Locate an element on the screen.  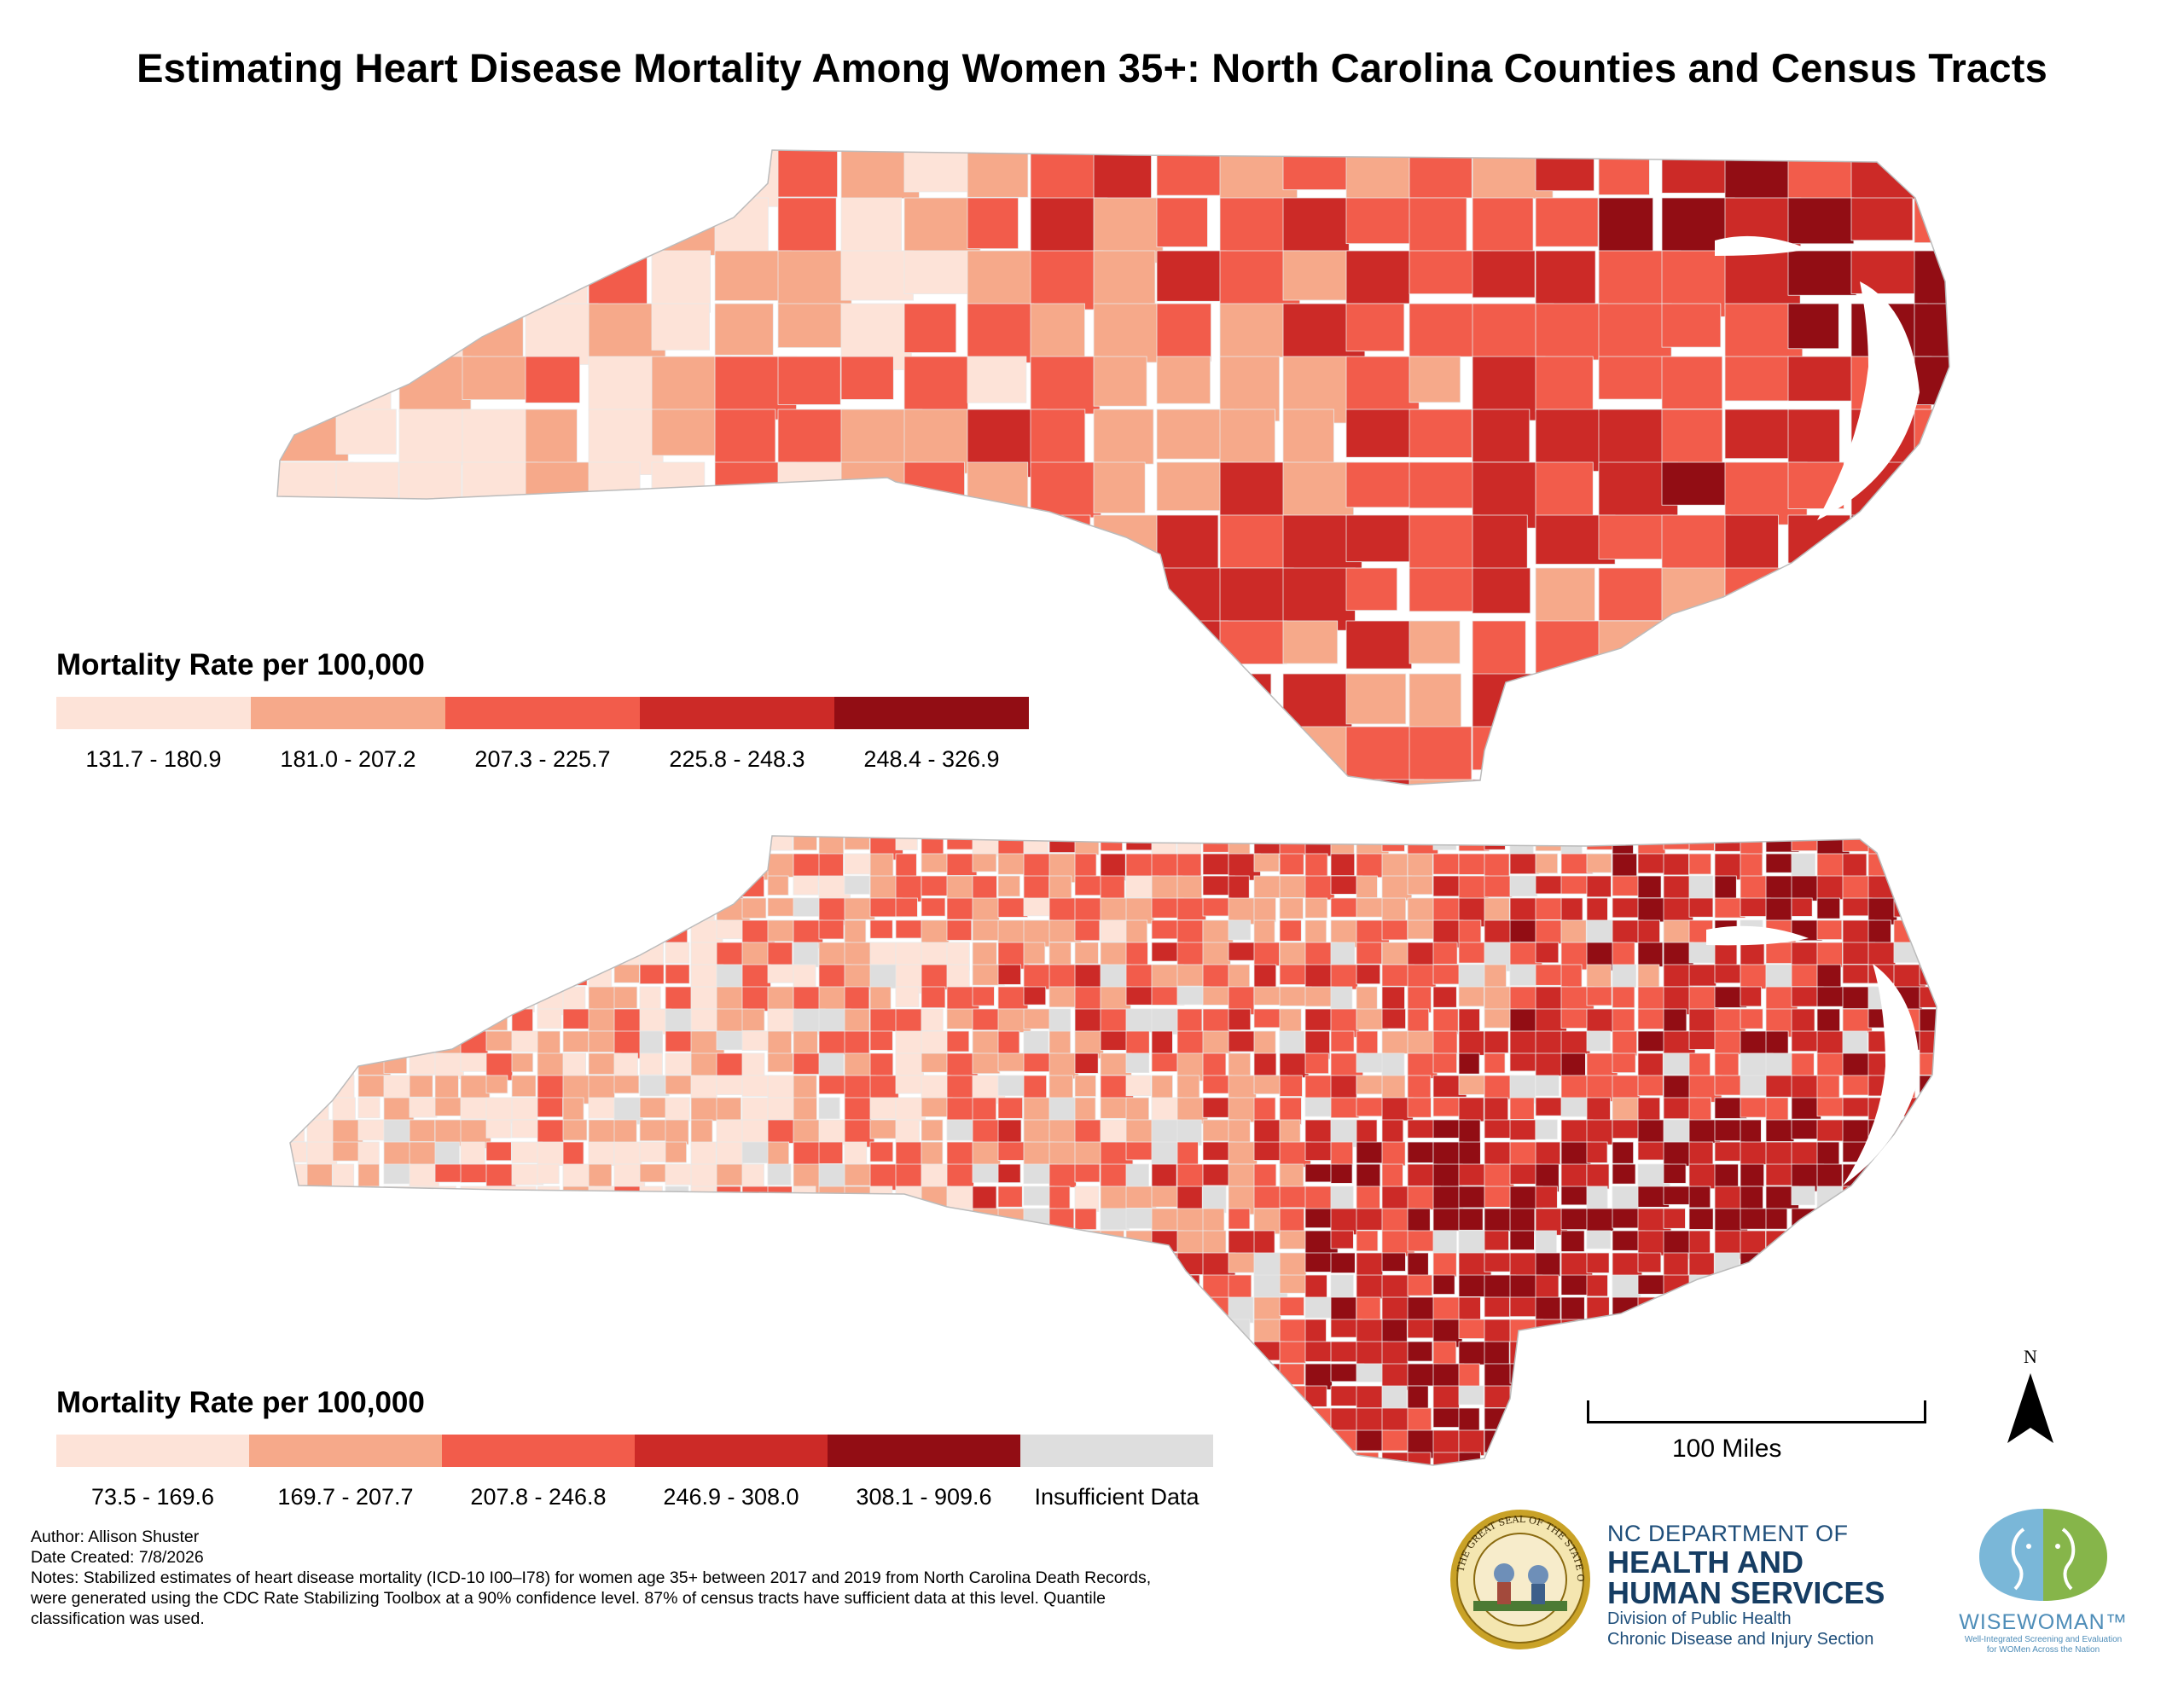
wisewoman-tagline-1: Well-Integrated Screening and Evaluation is located at coordinates (2043, 1639).